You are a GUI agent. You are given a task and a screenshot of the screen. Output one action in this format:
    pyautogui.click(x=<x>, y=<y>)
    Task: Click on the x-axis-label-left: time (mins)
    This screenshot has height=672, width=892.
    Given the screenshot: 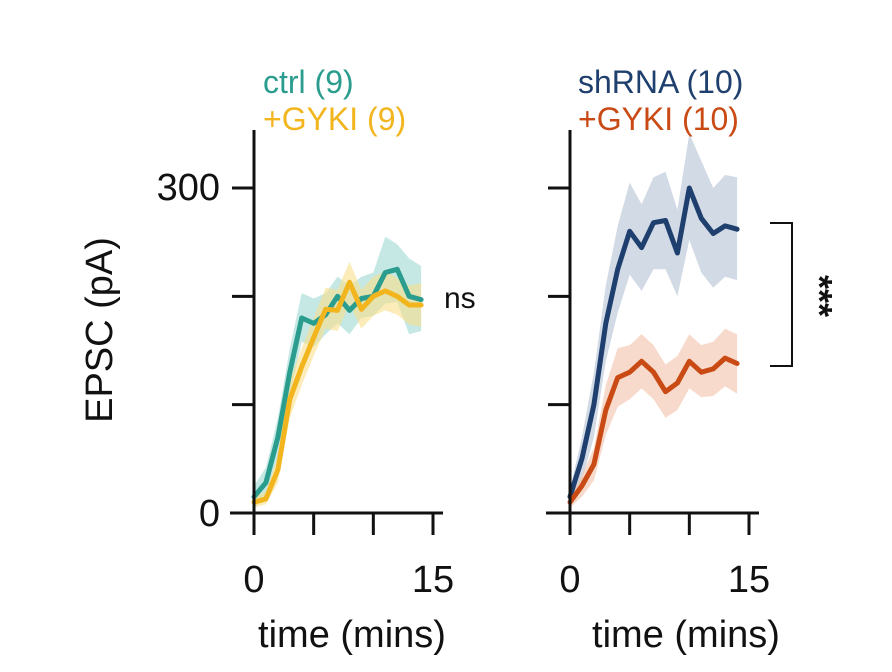 What is the action you would take?
    pyautogui.click(x=352, y=635)
    